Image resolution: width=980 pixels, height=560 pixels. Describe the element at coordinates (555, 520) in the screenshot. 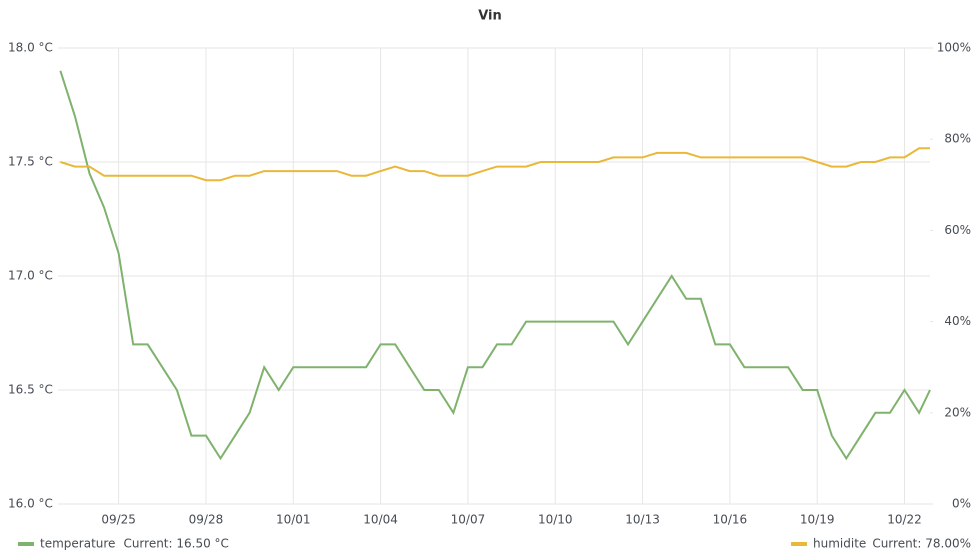

I see `x-tick-label: 10/10` at that location.